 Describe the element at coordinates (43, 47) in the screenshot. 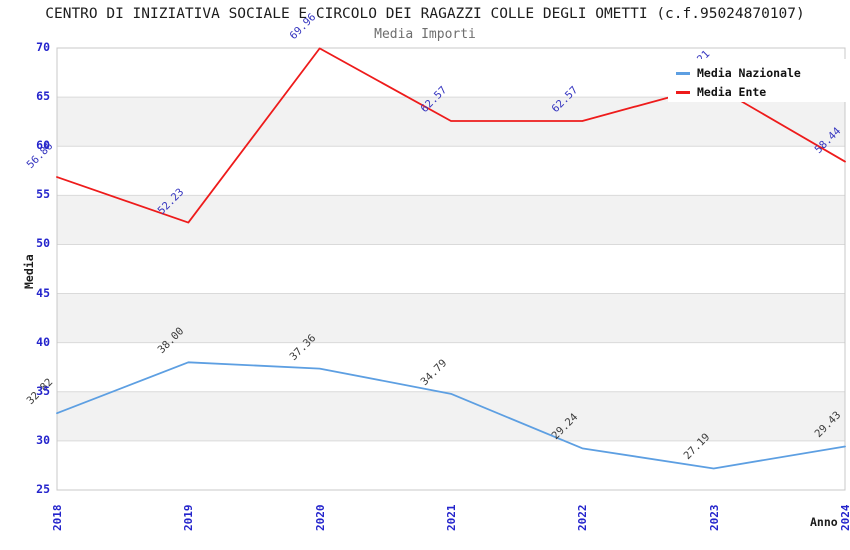

I see `y-tick-label: 70` at that location.